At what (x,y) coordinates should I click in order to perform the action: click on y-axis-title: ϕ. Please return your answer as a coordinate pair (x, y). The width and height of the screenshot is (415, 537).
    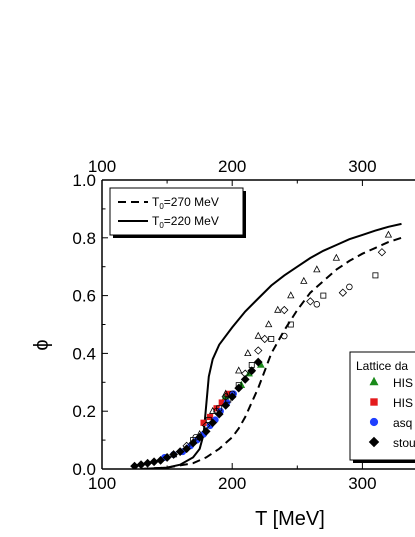
    Looking at the image, I should click on (42, 344).